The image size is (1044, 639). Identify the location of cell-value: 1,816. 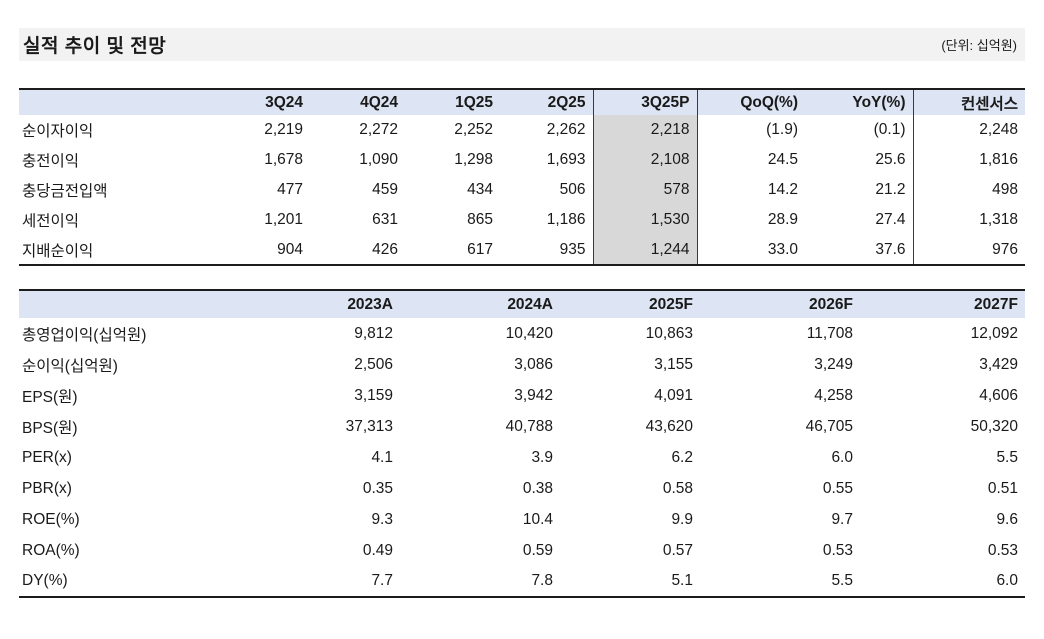
(998, 159).